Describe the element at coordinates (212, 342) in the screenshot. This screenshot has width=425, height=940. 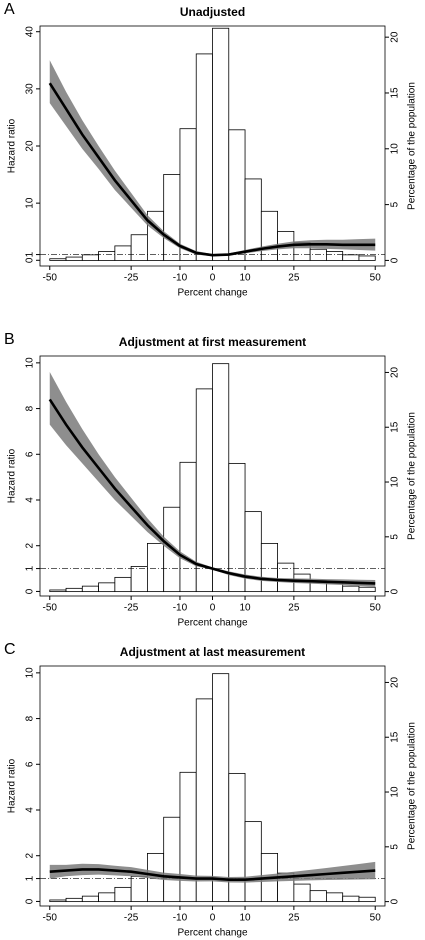
I see `chart-title: Adjustment at first measurement` at that location.